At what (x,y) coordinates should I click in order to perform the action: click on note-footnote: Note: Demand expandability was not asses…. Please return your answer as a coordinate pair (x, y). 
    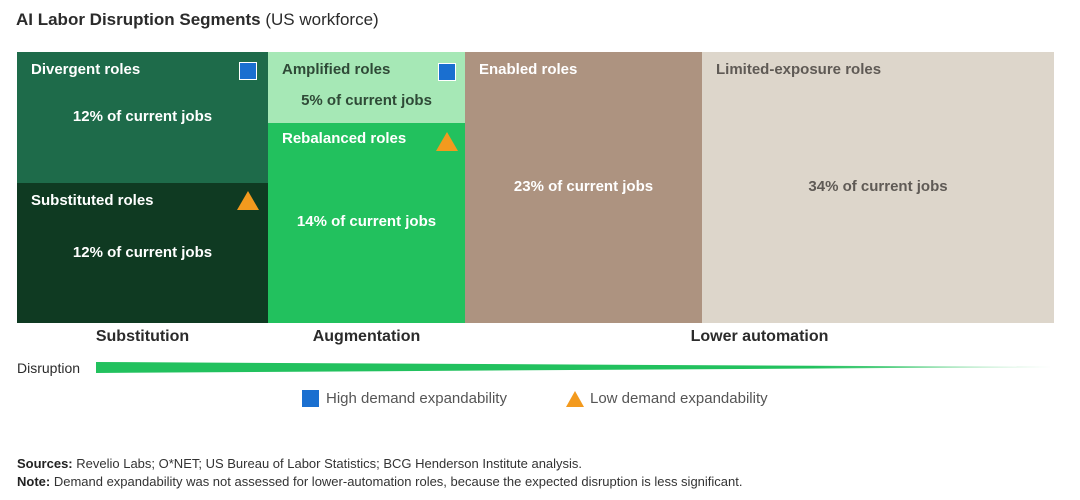
    Looking at the image, I should click on (380, 481).